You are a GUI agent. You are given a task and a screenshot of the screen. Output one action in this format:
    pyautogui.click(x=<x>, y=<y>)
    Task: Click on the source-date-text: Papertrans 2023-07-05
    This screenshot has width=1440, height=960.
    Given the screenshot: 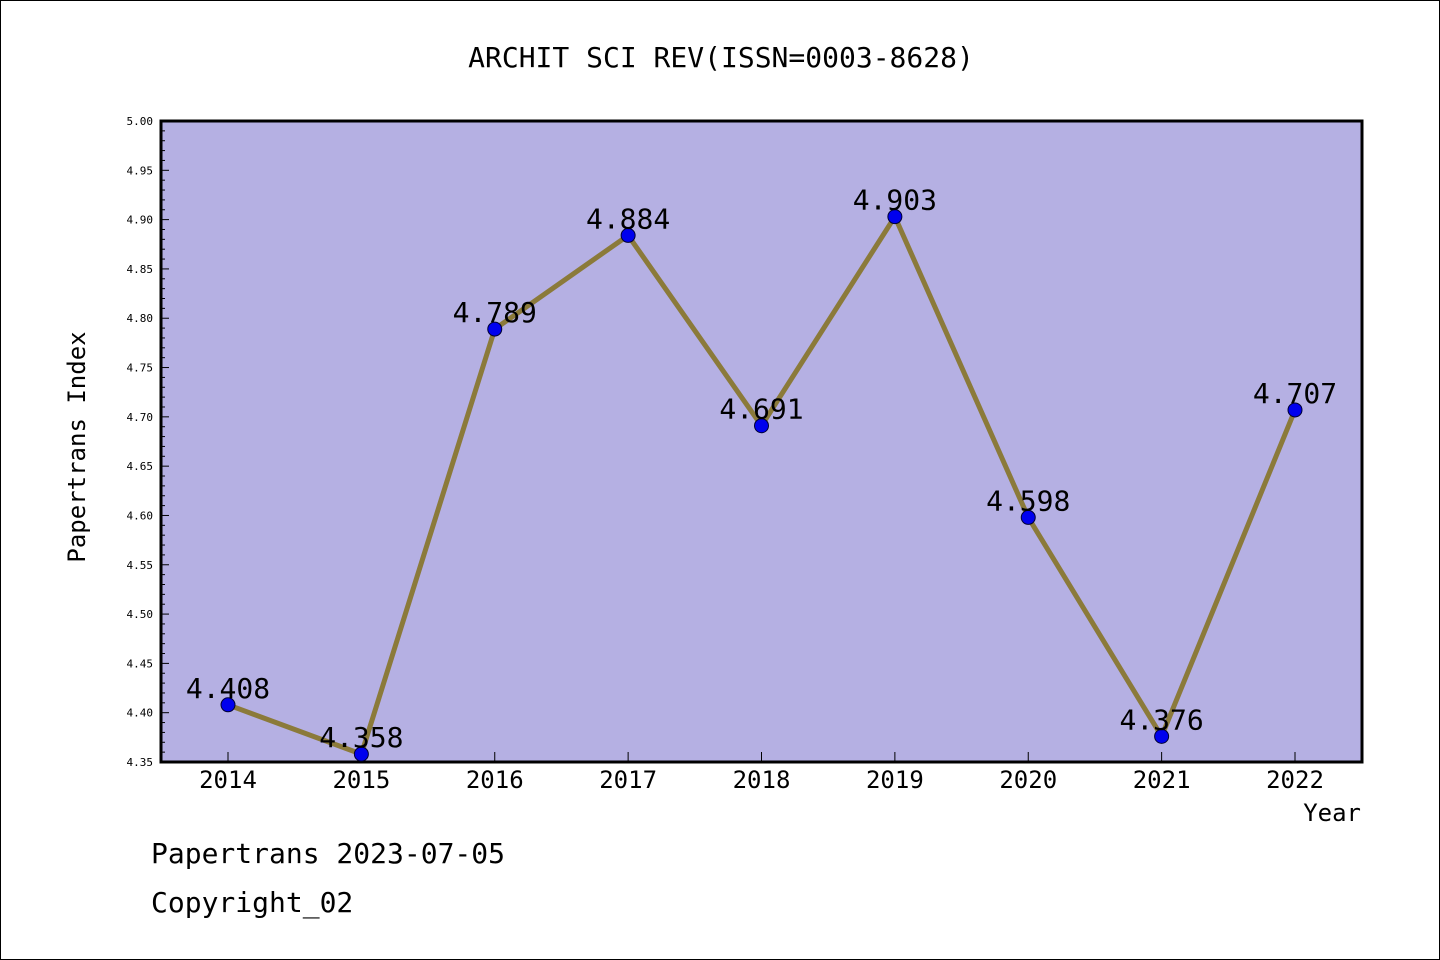 What is the action you would take?
    pyautogui.click(x=328, y=853)
    